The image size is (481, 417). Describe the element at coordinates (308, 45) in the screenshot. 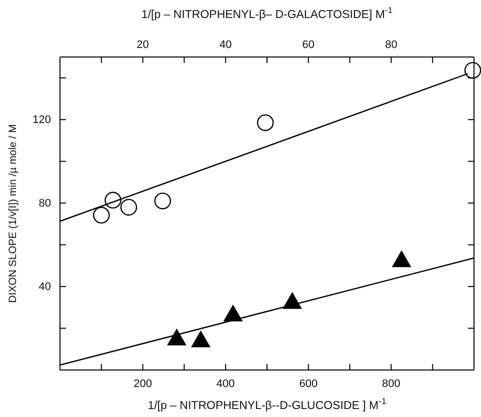

I see `x2-tick-label: 60` at that location.